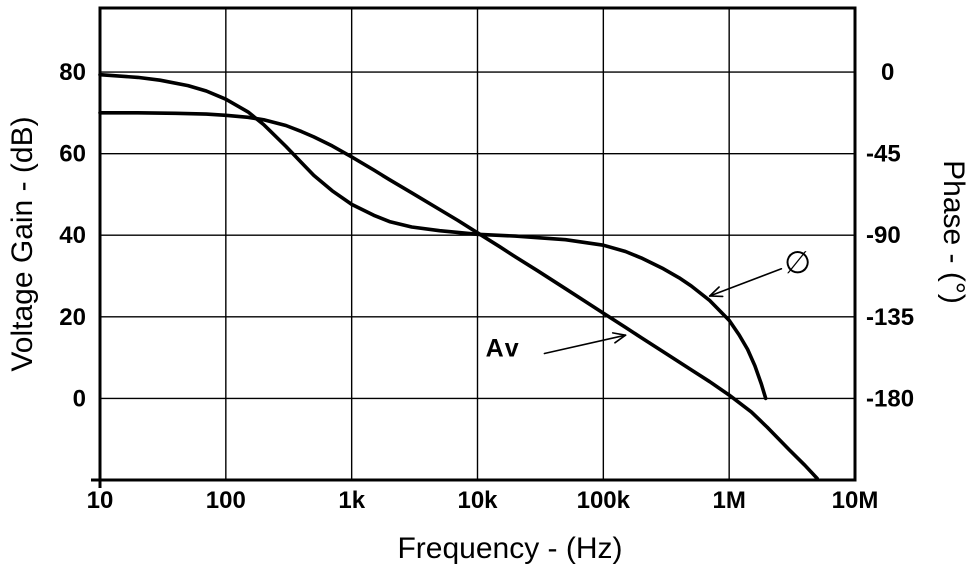  Describe the element at coordinates (79, 398) in the screenshot. I see `y-left-tick-label: 0` at that location.